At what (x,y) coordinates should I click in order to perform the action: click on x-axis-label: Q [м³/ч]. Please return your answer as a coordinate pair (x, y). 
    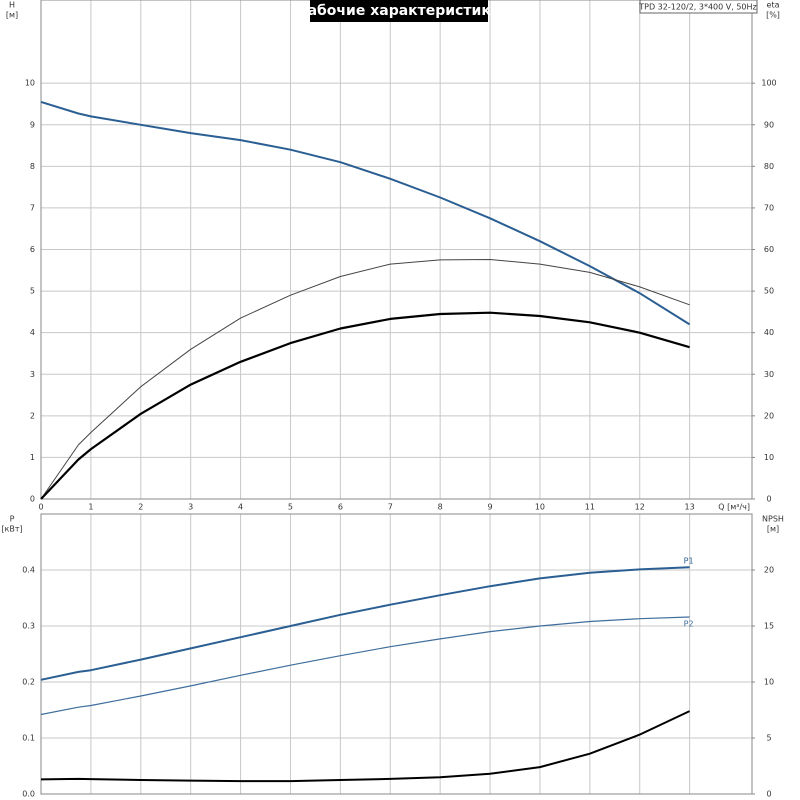
    Looking at the image, I should click on (734, 507).